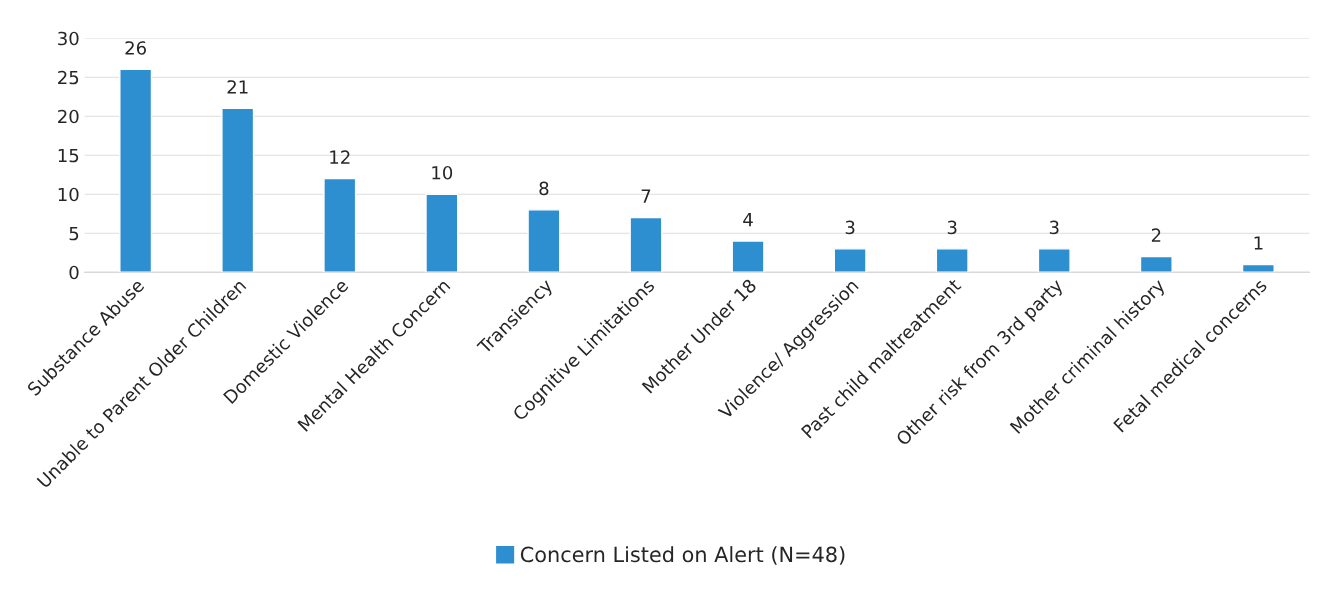  Describe the element at coordinates (748, 220) in the screenshot. I see `data-label: 4` at that location.